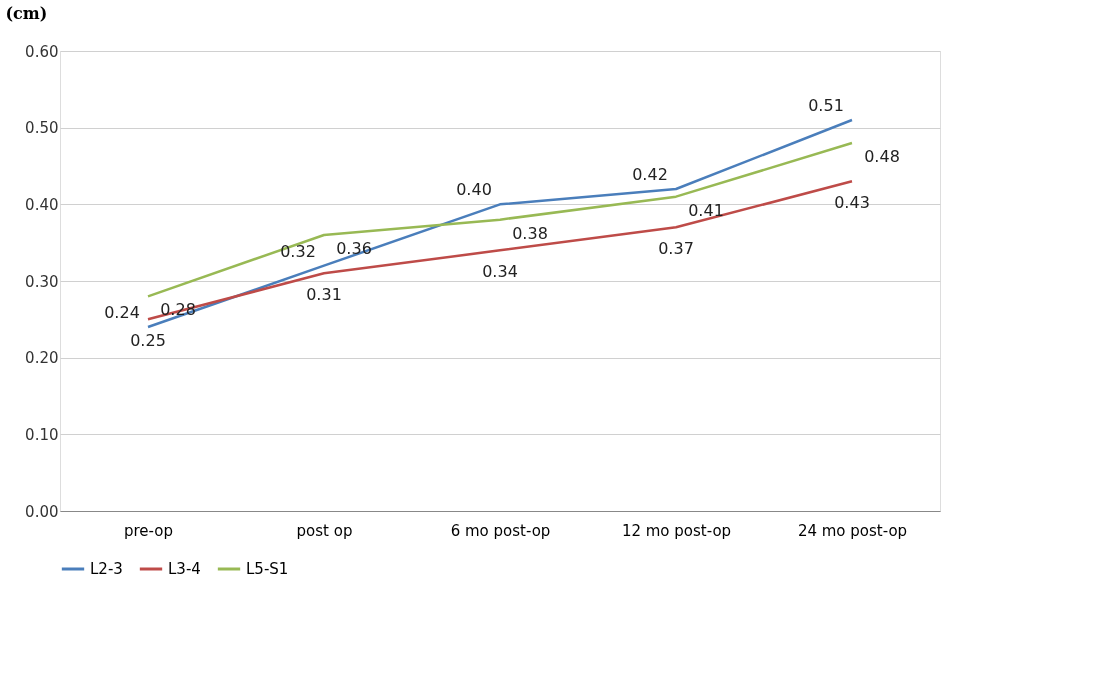 Image resolution: width=1105 pixels, height=679 pixels. What do you see at coordinates (852, 530) in the screenshot?
I see `x-tick-label: 24 mo post-op` at bounding box center [852, 530].